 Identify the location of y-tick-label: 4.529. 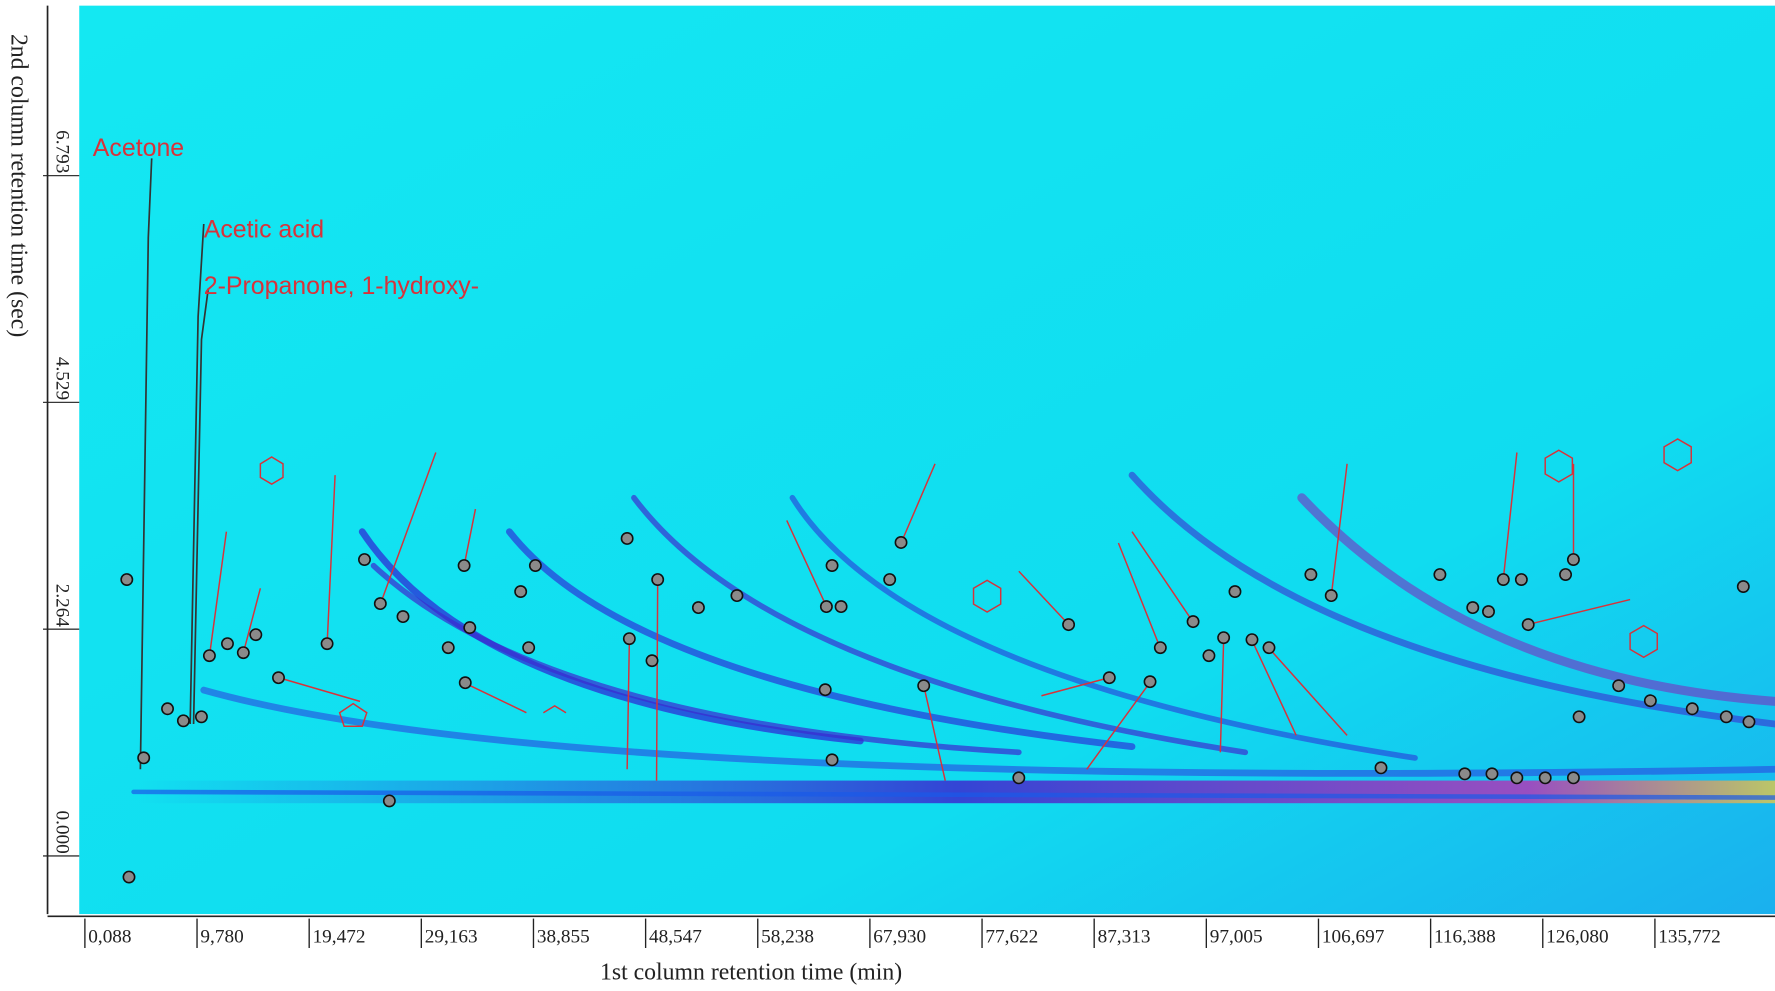
(62, 378).